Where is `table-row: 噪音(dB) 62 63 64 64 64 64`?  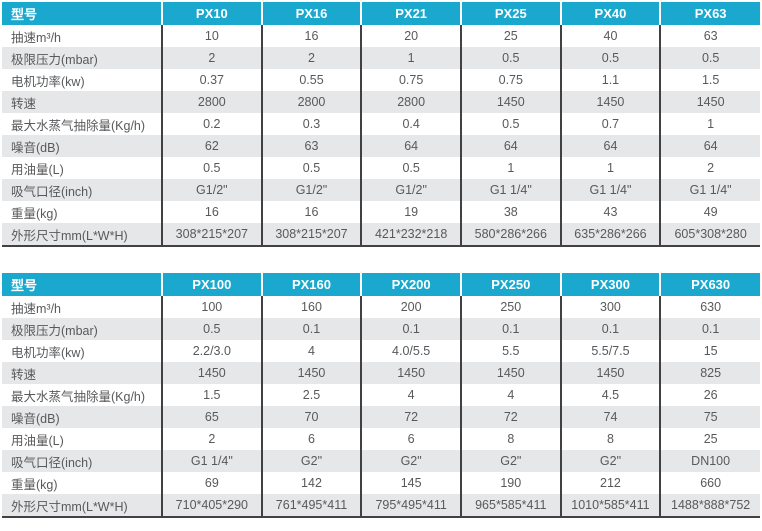 table-row: 噪音(dB) 62 63 64 64 64 64 is located at coordinates (381, 146).